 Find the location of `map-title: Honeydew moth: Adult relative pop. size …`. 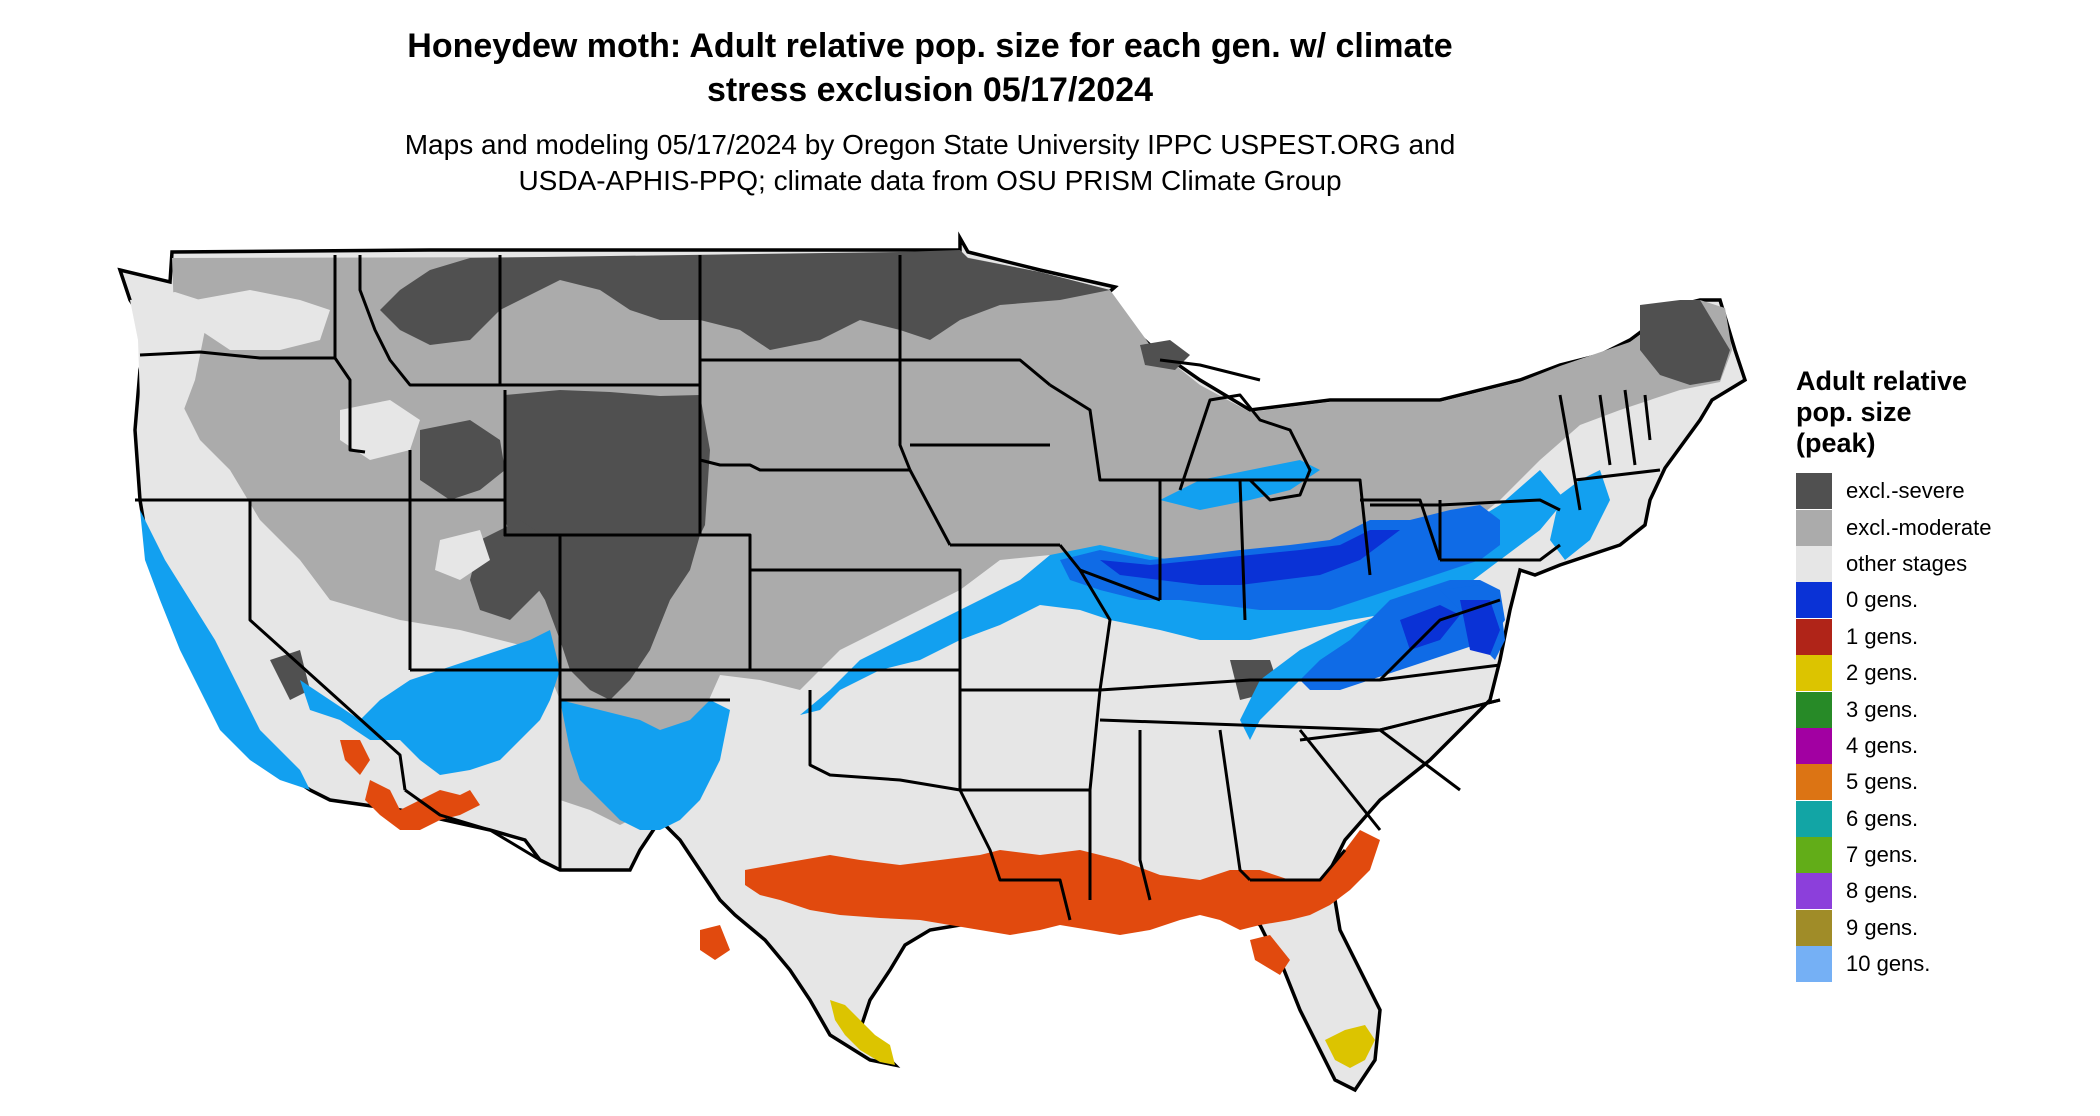

map-title: Honeydew moth: Adult relative pop. size … is located at coordinates (930, 68).